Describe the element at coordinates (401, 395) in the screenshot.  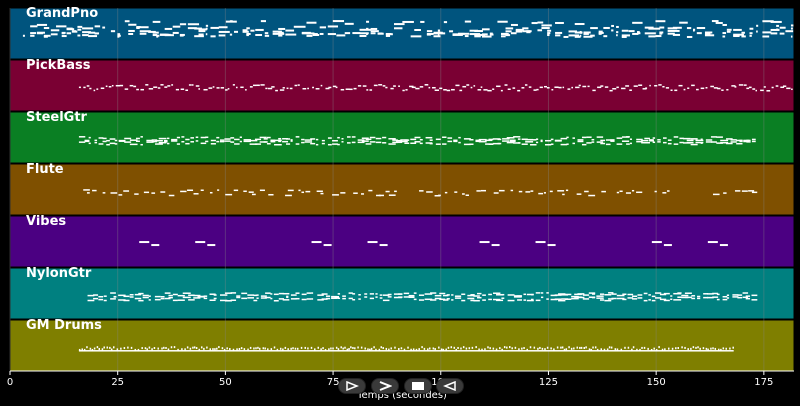
I see `x-axis-label: Temps (secondes)` at that location.